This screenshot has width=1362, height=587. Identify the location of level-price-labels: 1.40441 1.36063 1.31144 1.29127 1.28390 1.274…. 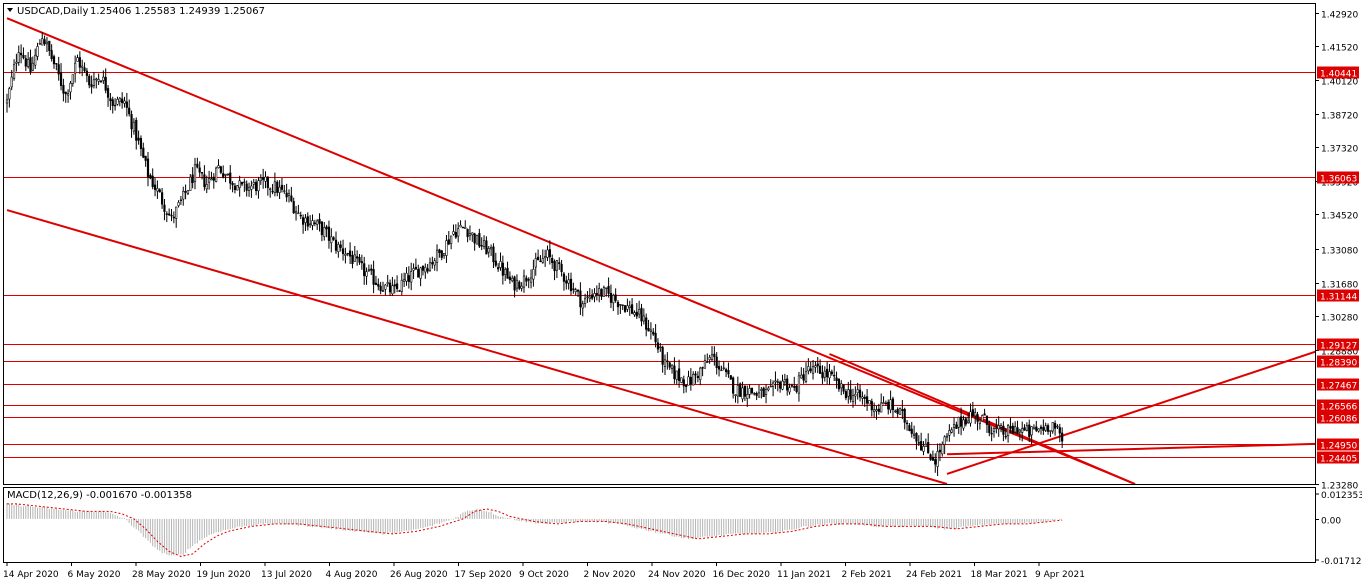
(1338, 265).